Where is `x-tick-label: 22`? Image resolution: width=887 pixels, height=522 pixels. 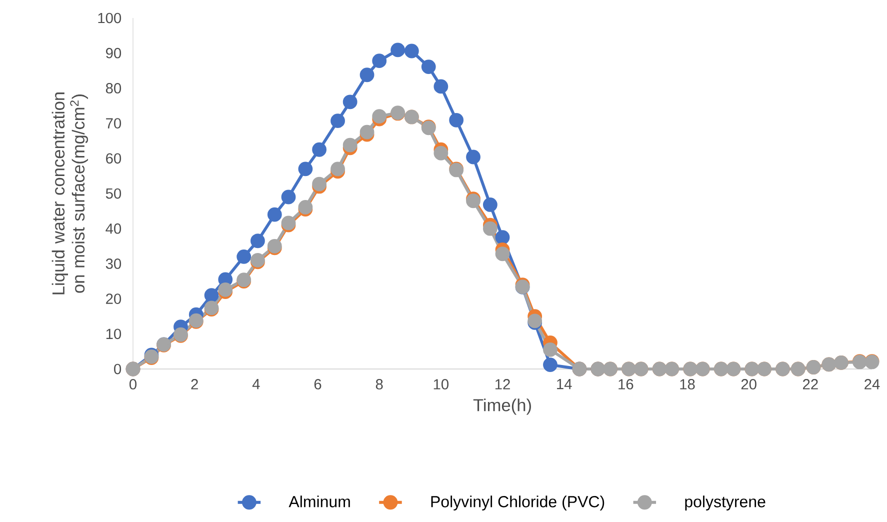 x-tick-label: 22 is located at coordinates (810, 384).